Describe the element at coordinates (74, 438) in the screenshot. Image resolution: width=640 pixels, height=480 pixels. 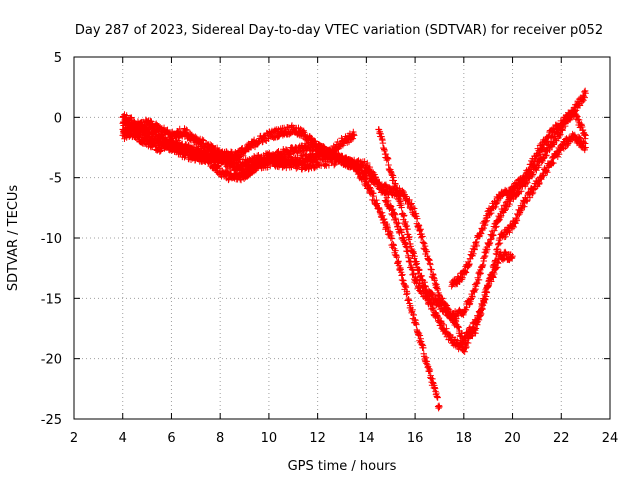
I see `x-tick-label: 2` at that location.